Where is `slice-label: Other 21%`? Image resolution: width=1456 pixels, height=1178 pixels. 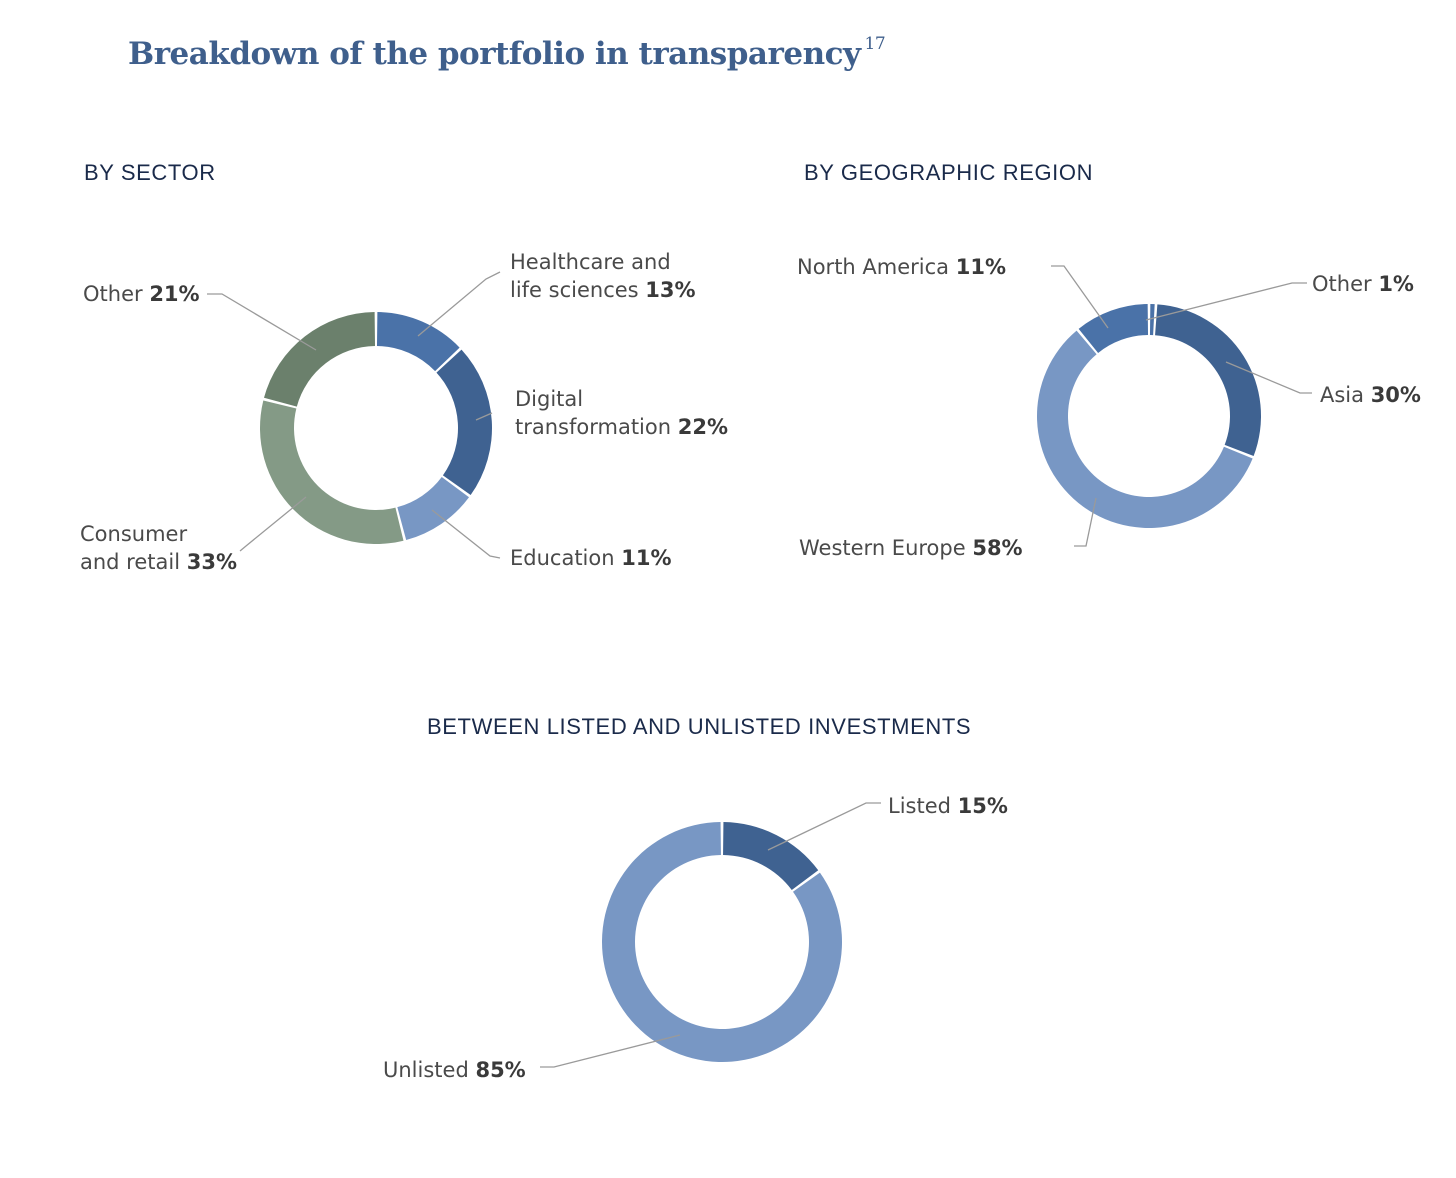
slice-label: Other 21% is located at coordinates (141, 294).